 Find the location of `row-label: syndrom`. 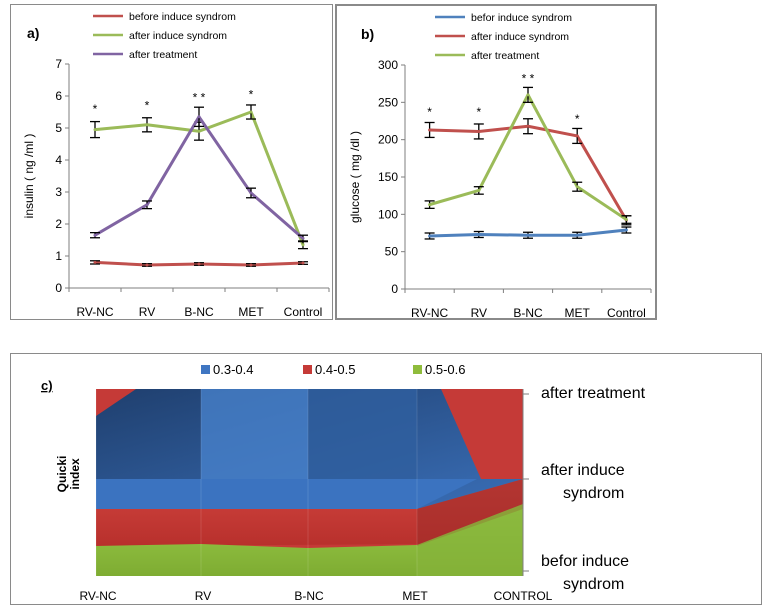

row-label: syndrom is located at coordinates (593, 493).